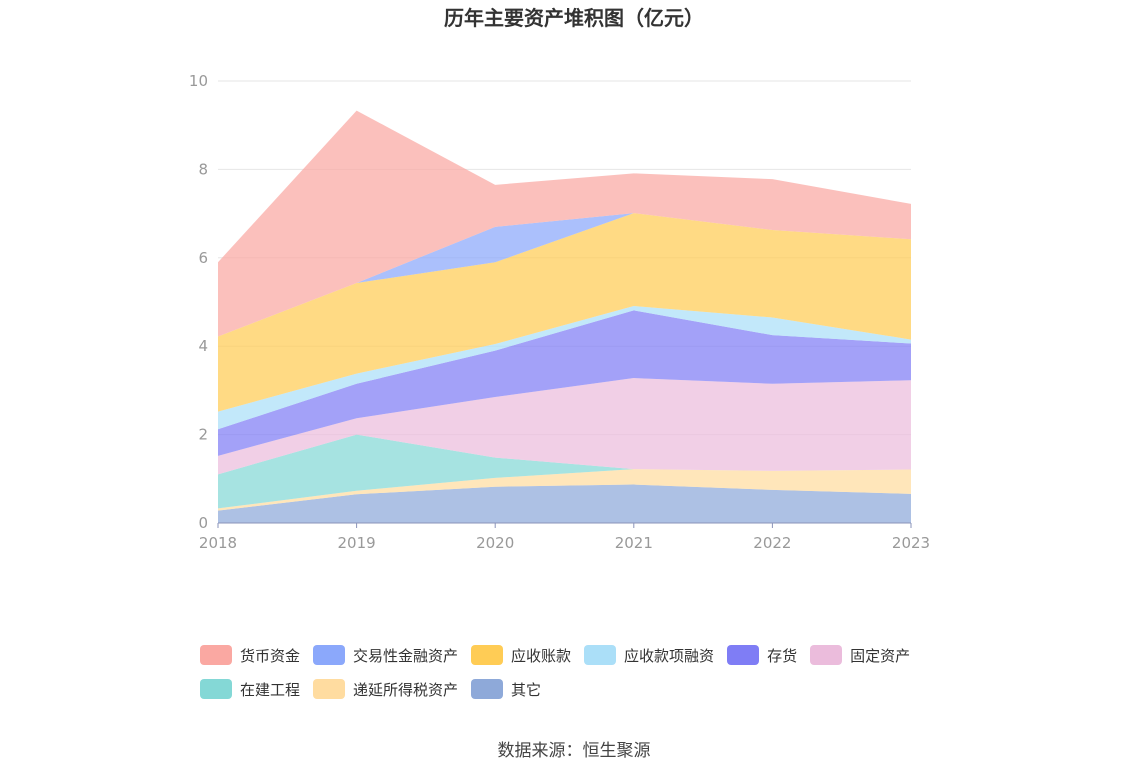 The image size is (1148, 776). What do you see at coordinates (772, 543) in the screenshot?
I see `x-tick-label: 2022` at bounding box center [772, 543].